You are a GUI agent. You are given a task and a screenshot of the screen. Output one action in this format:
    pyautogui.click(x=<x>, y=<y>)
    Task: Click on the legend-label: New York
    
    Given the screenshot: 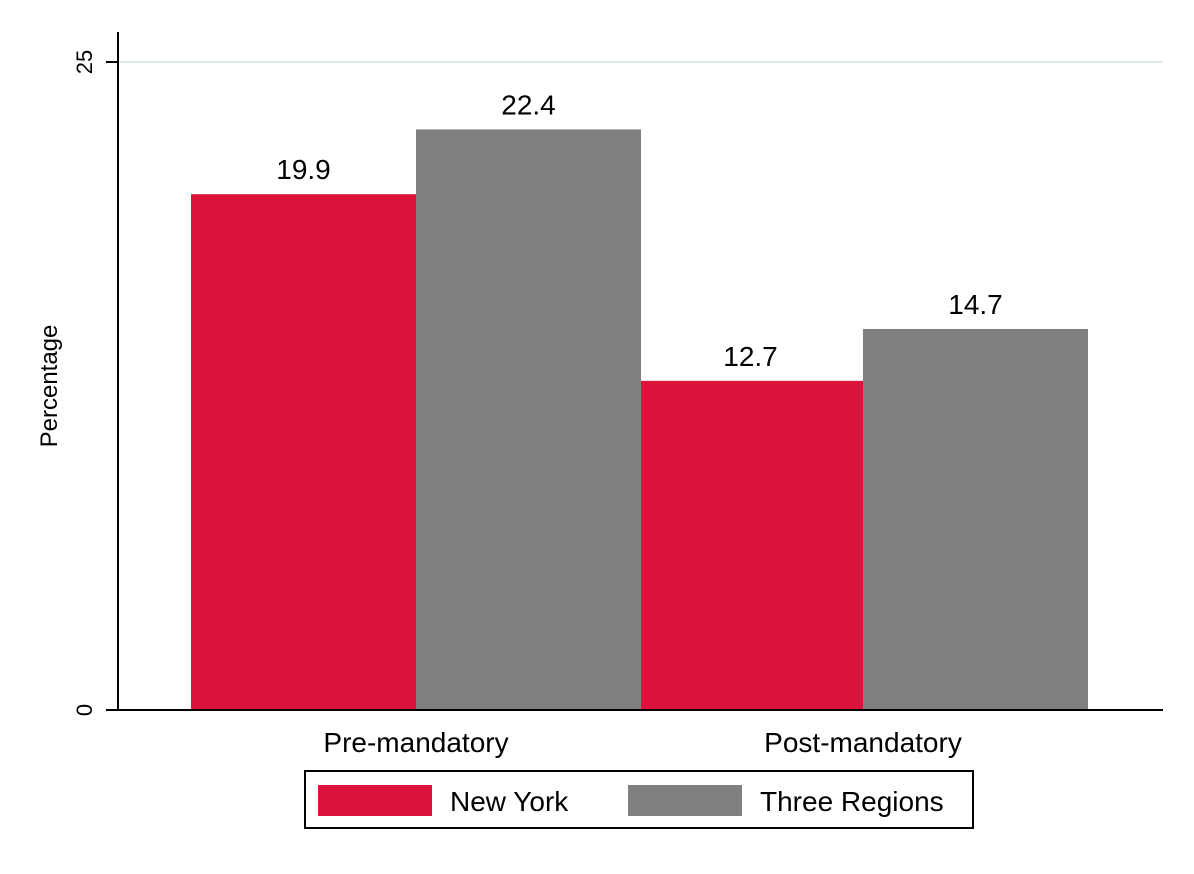 What is the action you would take?
    pyautogui.click(x=509, y=801)
    